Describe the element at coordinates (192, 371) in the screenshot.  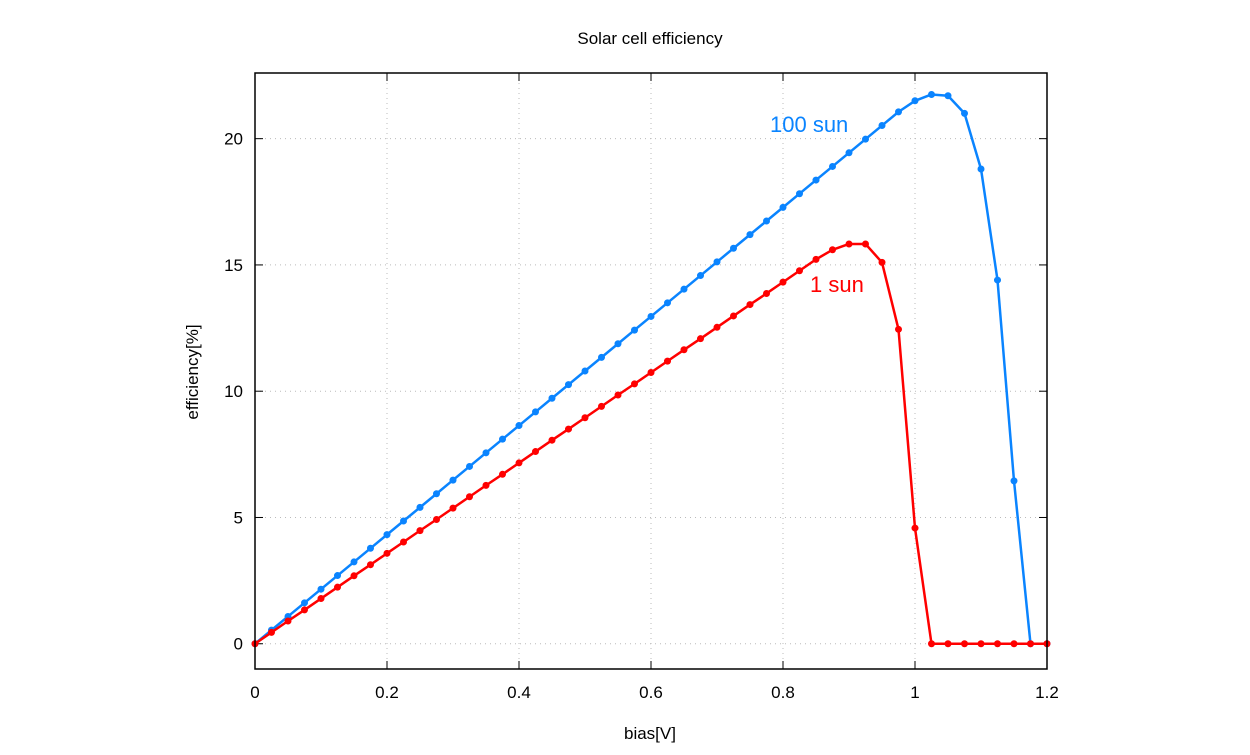
I see `y-axis-label: efficiency[%]` at that location.